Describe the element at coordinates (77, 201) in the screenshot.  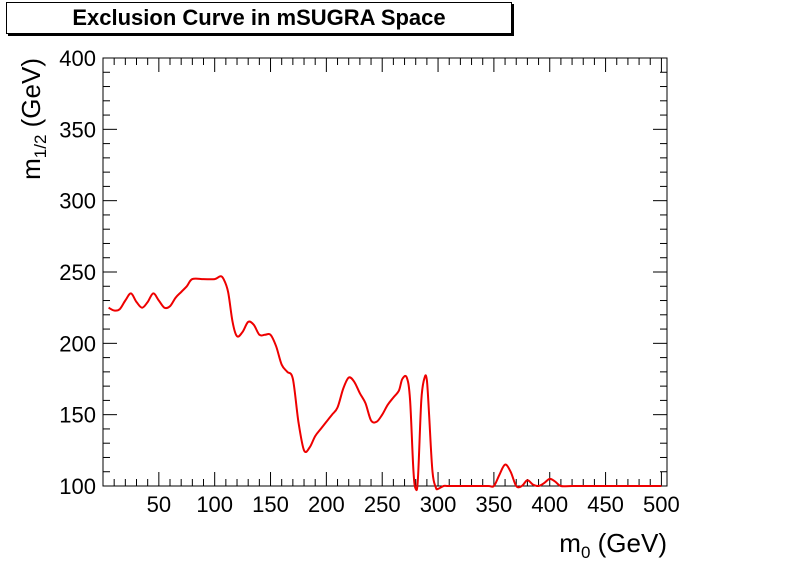
I see `y-tick-label: 300` at that location.